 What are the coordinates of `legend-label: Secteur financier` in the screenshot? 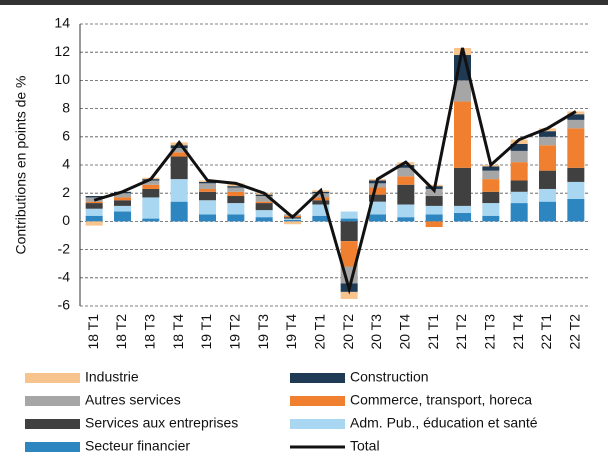 It's located at (137, 446).